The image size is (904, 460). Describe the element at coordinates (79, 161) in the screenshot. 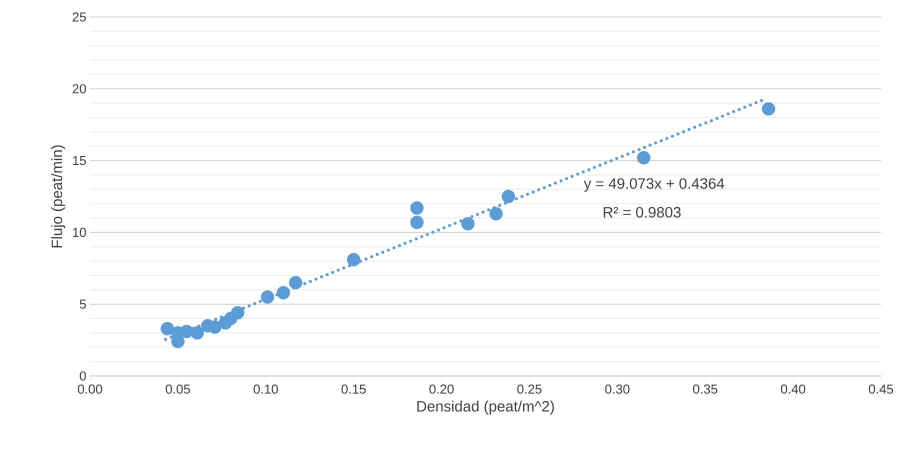

I see `y-tick-label: 15` at that location.